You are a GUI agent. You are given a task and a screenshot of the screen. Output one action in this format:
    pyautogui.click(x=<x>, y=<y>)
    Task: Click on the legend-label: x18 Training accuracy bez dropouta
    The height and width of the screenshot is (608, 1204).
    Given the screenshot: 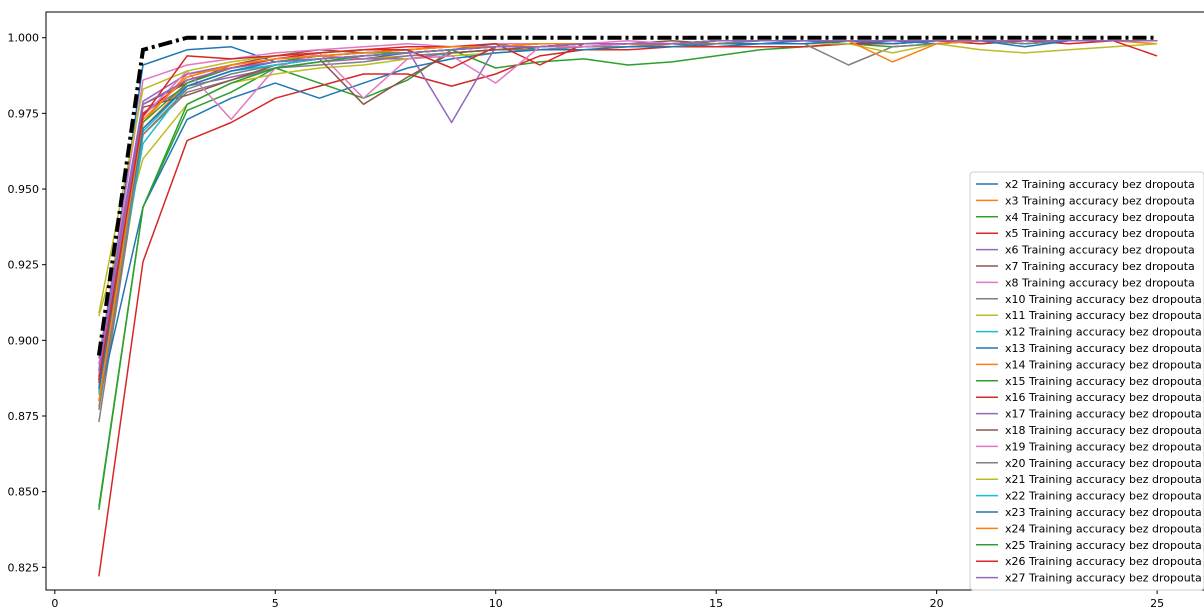 What is the action you would take?
    pyautogui.click(x=1103, y=430)
    